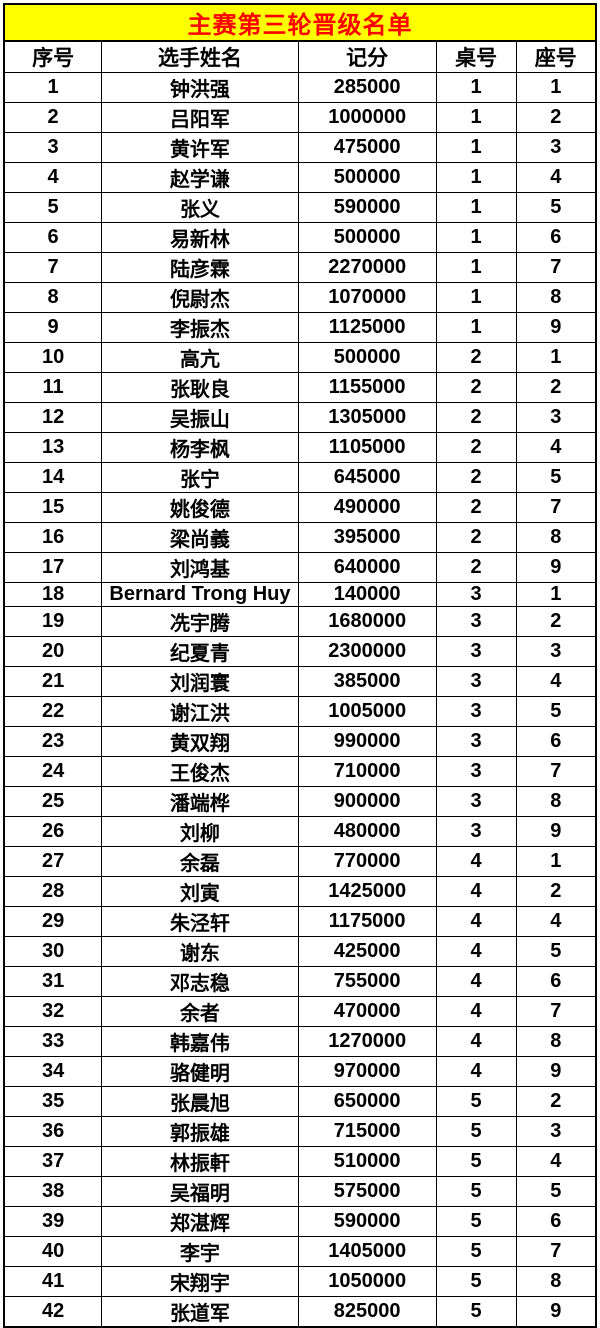 This screenshot has height=1328, width=600. Describe the element at coordinates (367, 387) in the screenshot. I see `cell-score: 1155000` at that location.